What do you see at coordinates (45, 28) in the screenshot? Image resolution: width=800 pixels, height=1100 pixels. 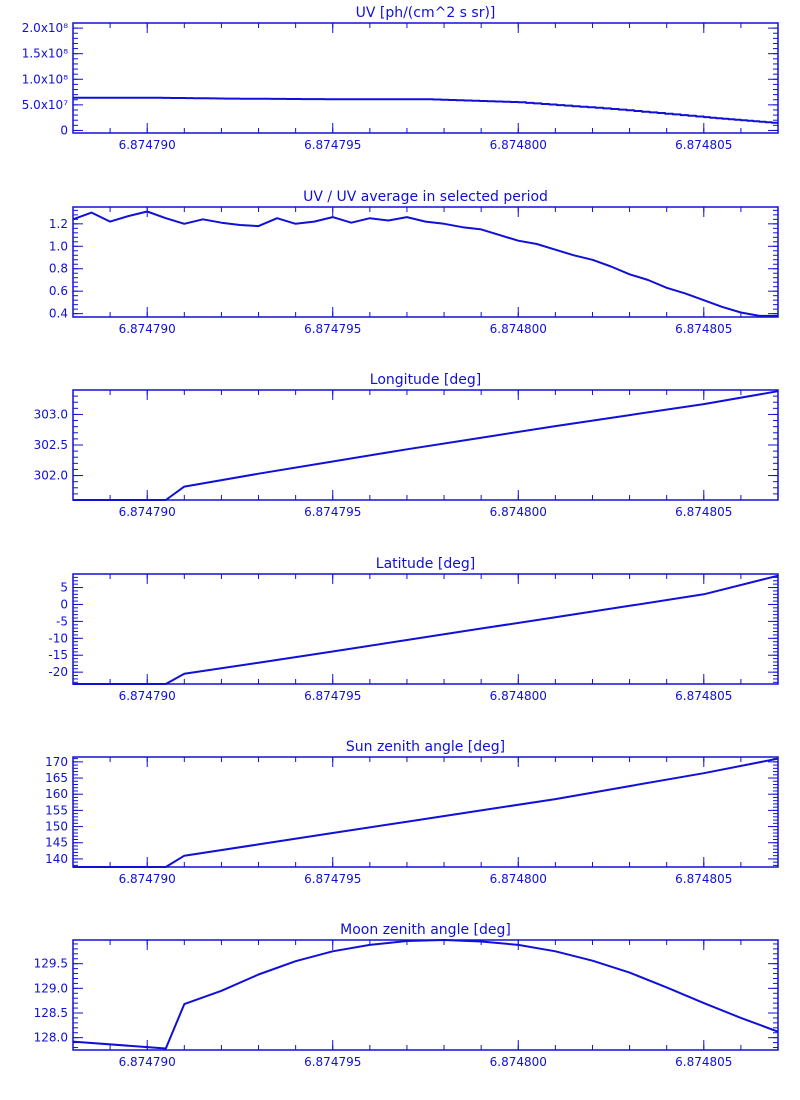 I see `y-tick-label: 2.0x10⁸` at bounding box center [45, 28].